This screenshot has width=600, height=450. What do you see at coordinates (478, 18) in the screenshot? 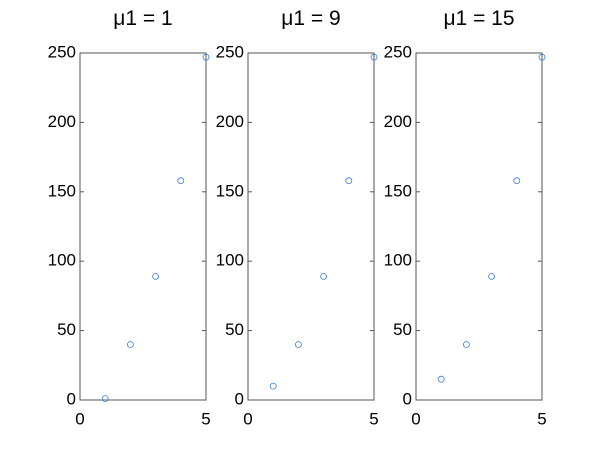
I see `subplot-title: μ1 = 15` at bounding box center [478, 18].